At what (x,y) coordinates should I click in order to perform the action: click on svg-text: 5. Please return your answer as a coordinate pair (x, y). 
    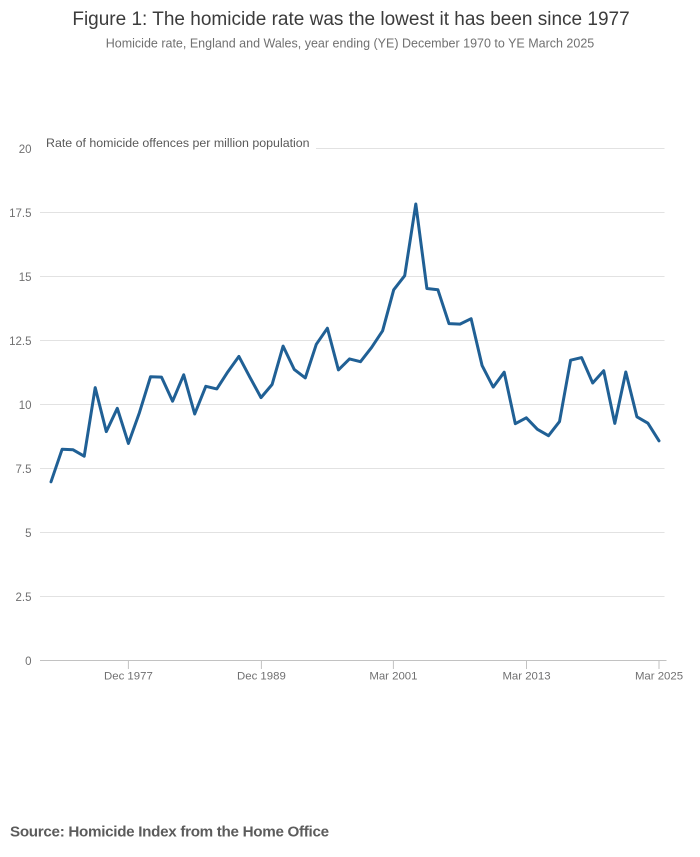
    Looking at the image, I should click on (28, 534).